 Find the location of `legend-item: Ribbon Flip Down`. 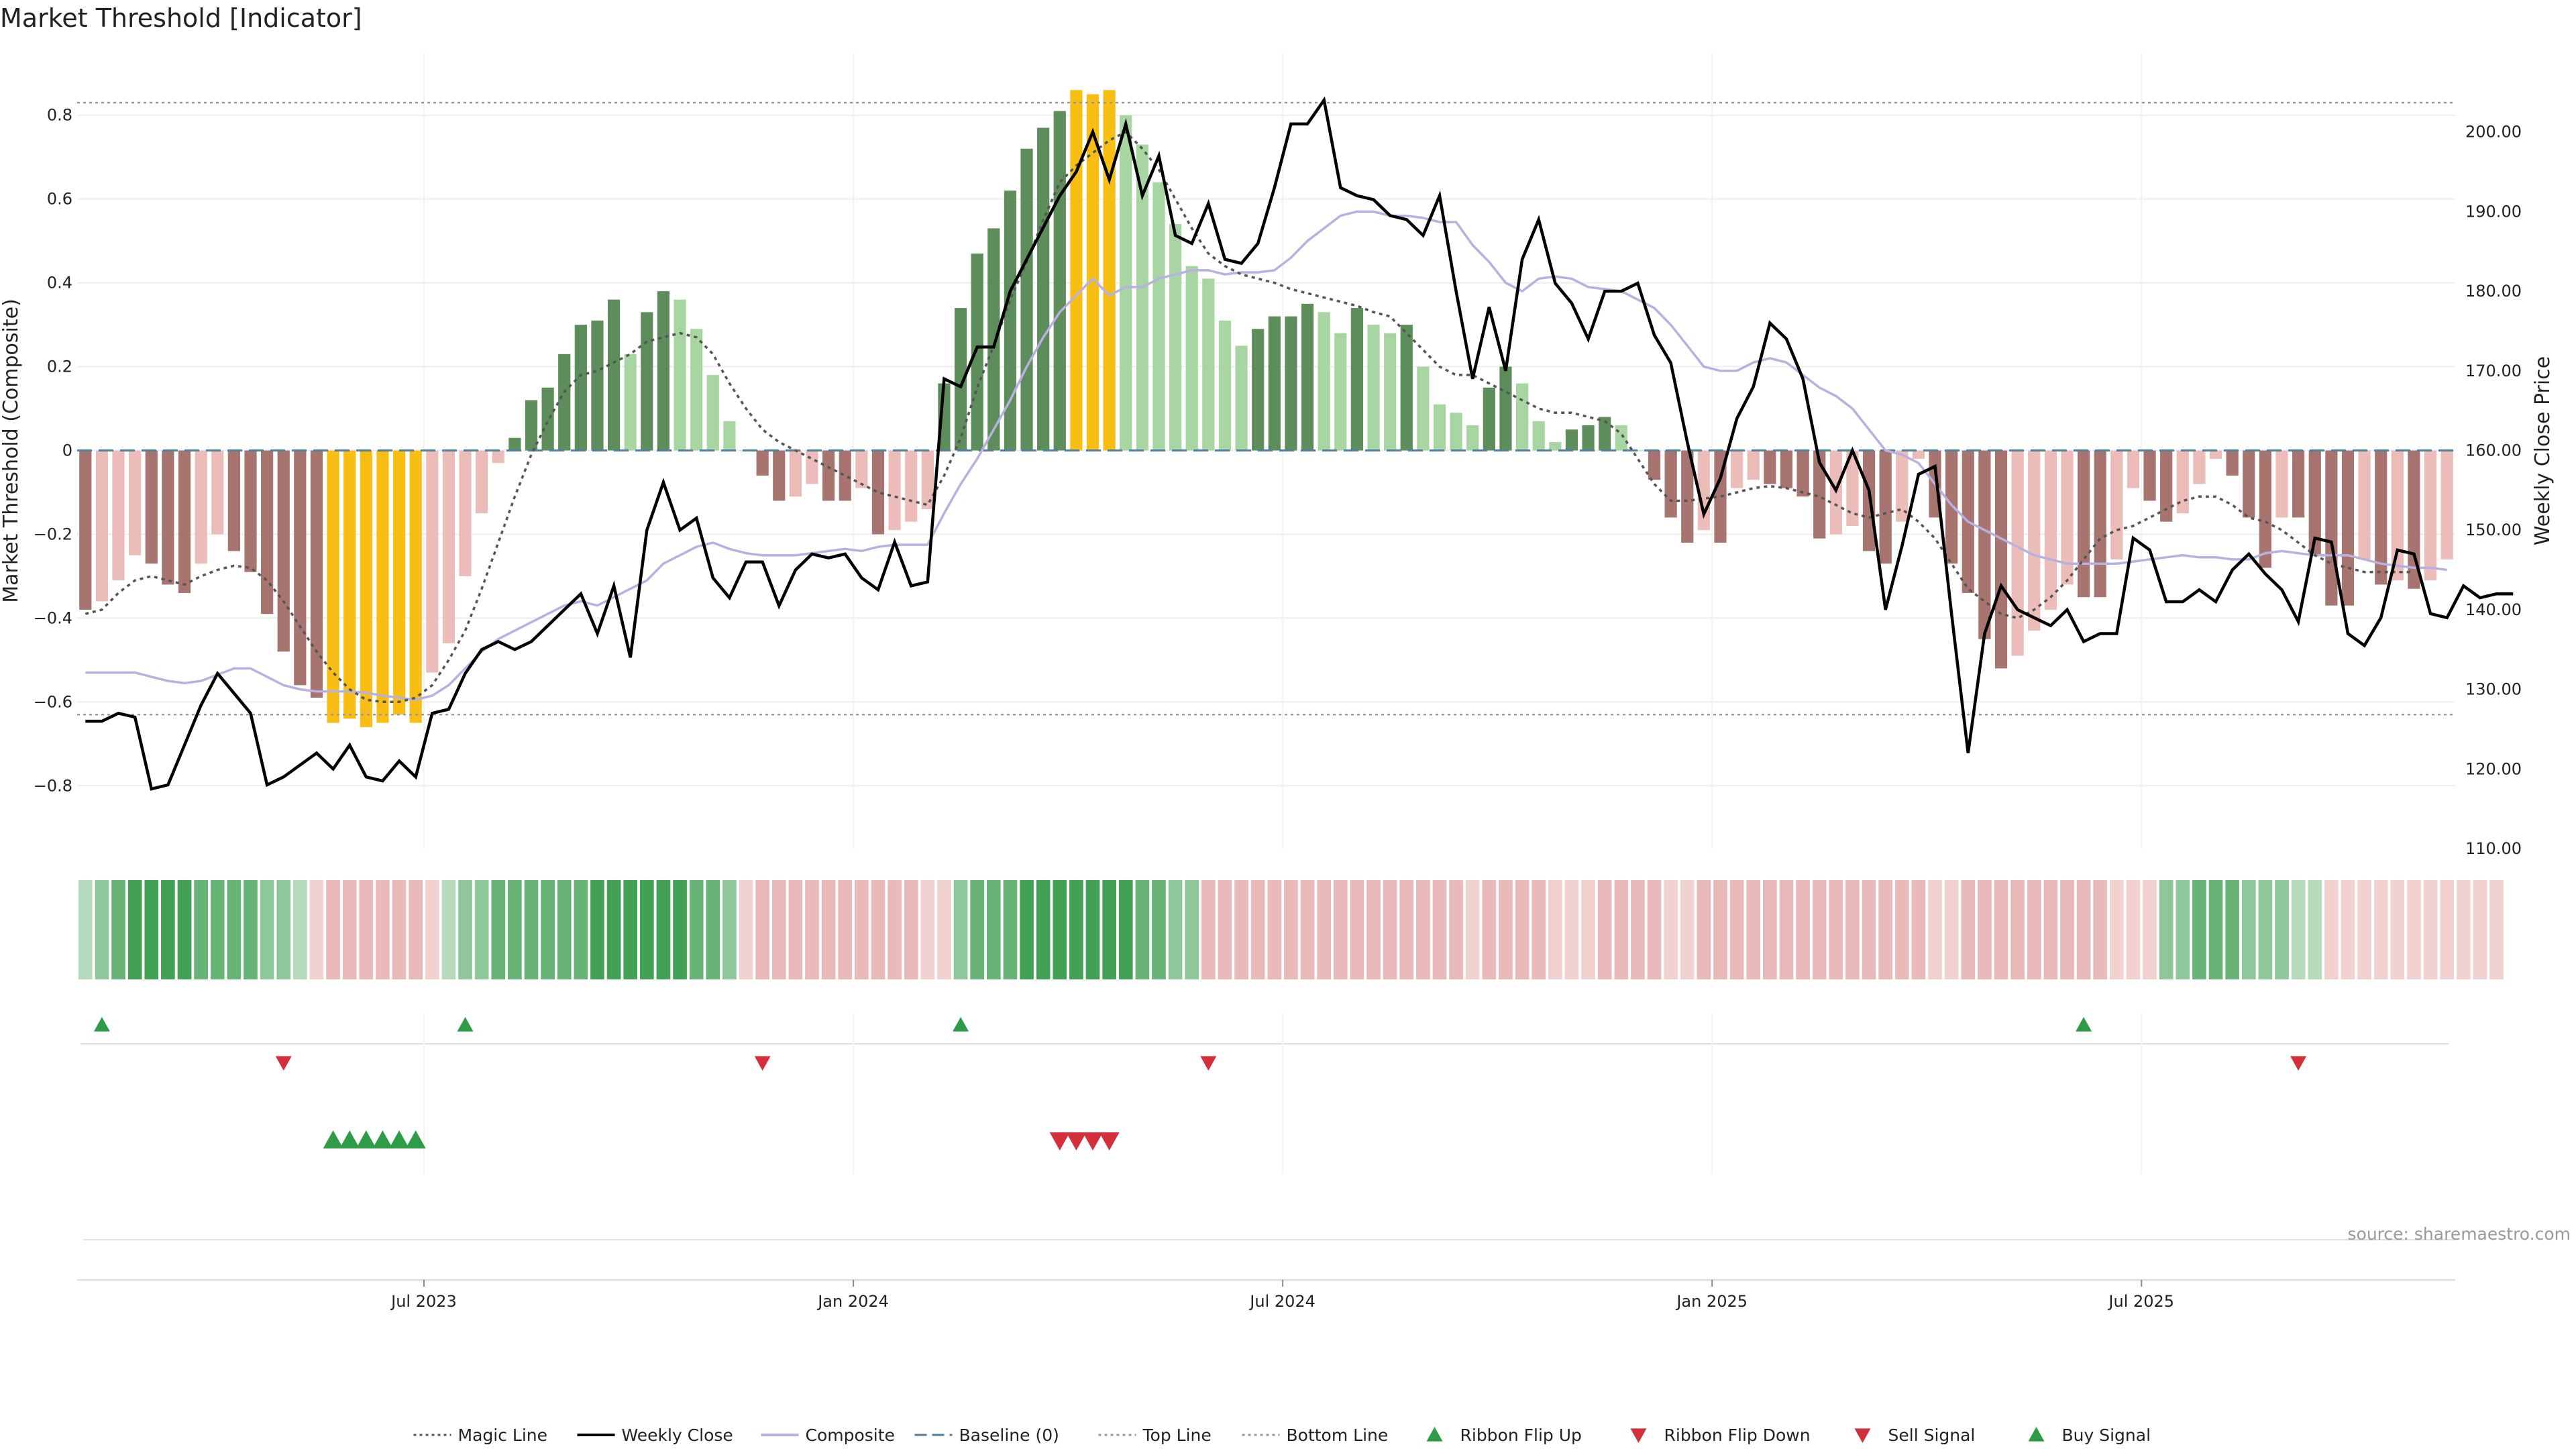

legend-item: Ribbon Flip Down is located at coordinates (1720, 1435).